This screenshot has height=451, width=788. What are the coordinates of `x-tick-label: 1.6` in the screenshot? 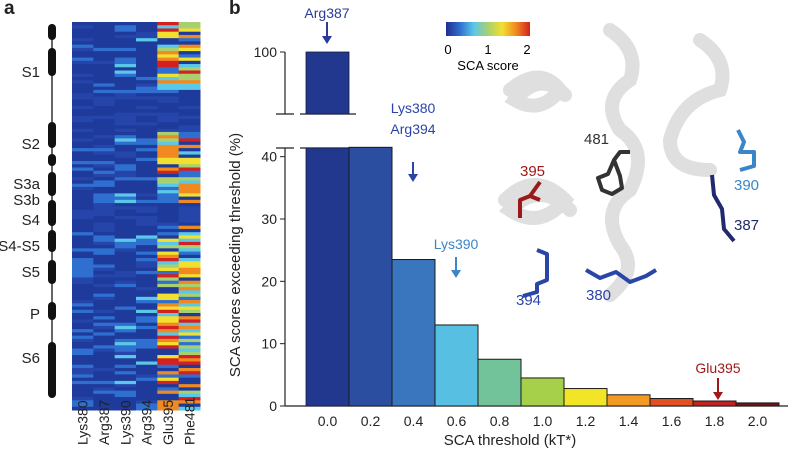 It's located at (672, 421).